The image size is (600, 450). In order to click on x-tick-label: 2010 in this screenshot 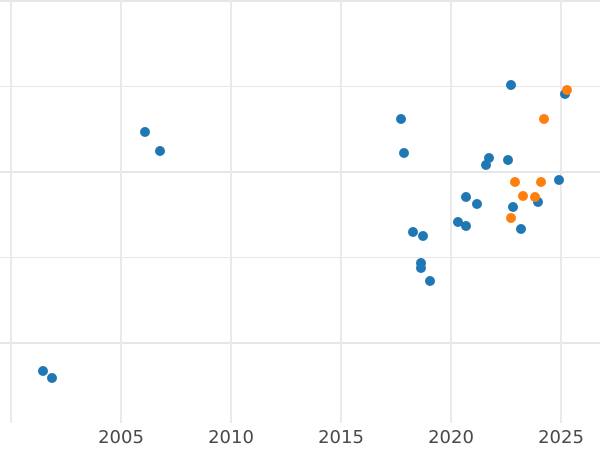, I will do `click(231, 437)`.